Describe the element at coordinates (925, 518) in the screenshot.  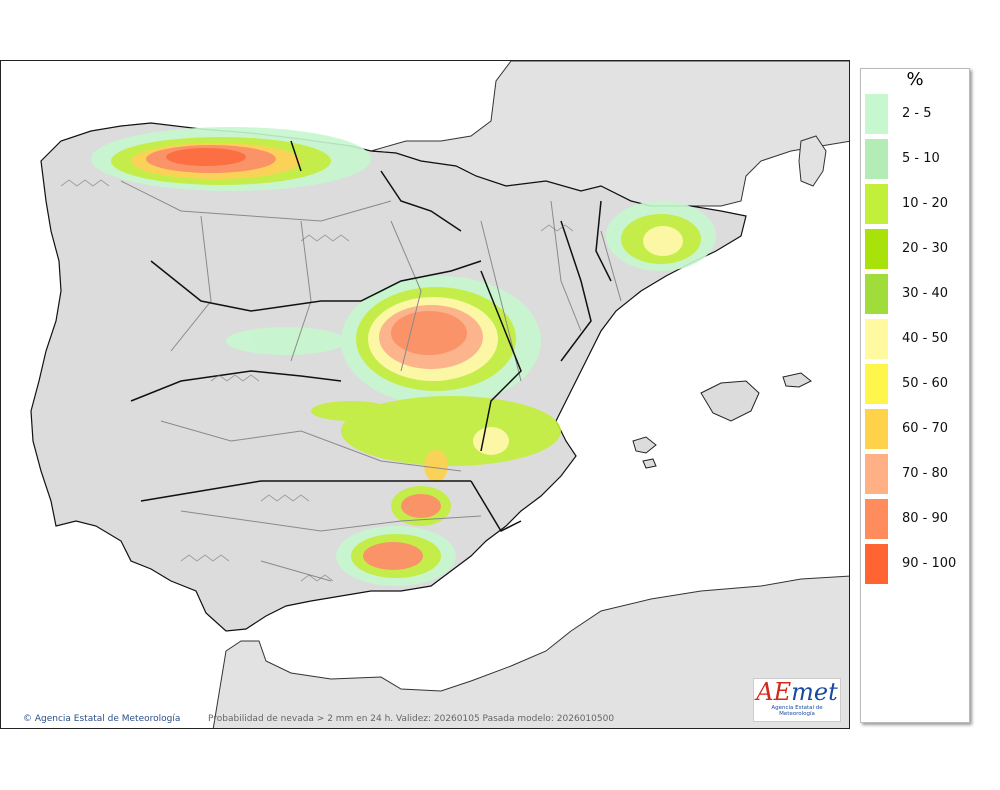
I see `legend-label: 80 - 90` at that location.